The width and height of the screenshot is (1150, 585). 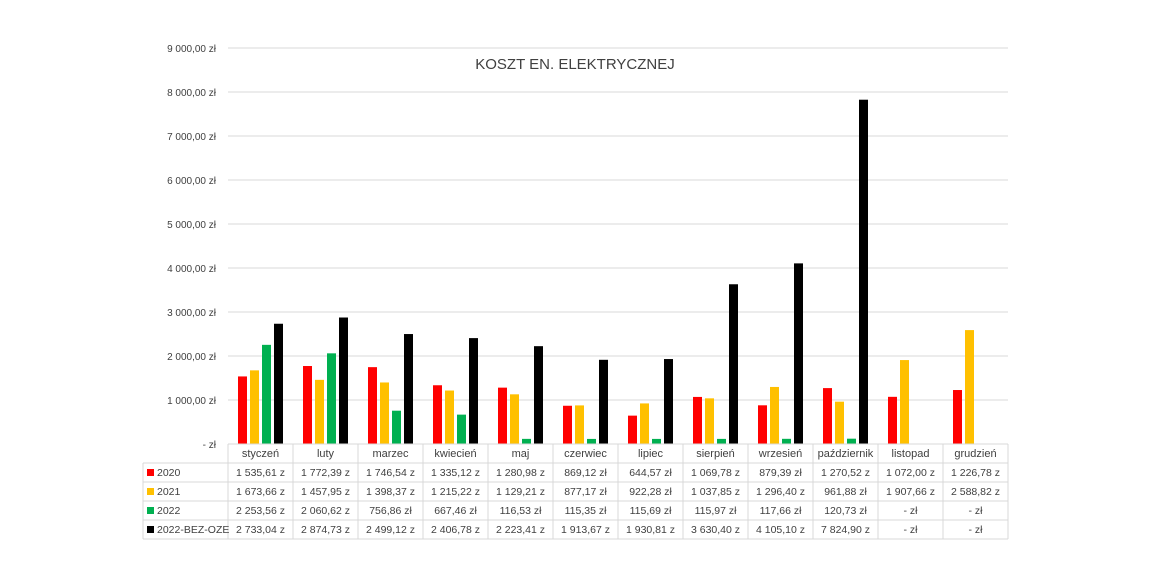 What do you see at coordinates (449, 417) in the screenshot?
I see `bar-2021-kwiecień` at bounding box center [449, 417].